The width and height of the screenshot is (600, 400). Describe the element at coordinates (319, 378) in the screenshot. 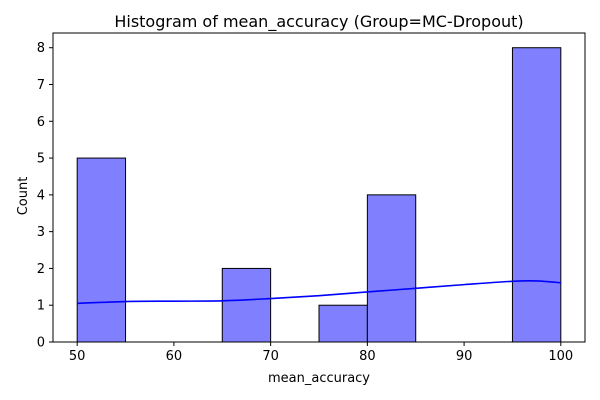

I see `x-axis-title: mean_accuracy` at that location.